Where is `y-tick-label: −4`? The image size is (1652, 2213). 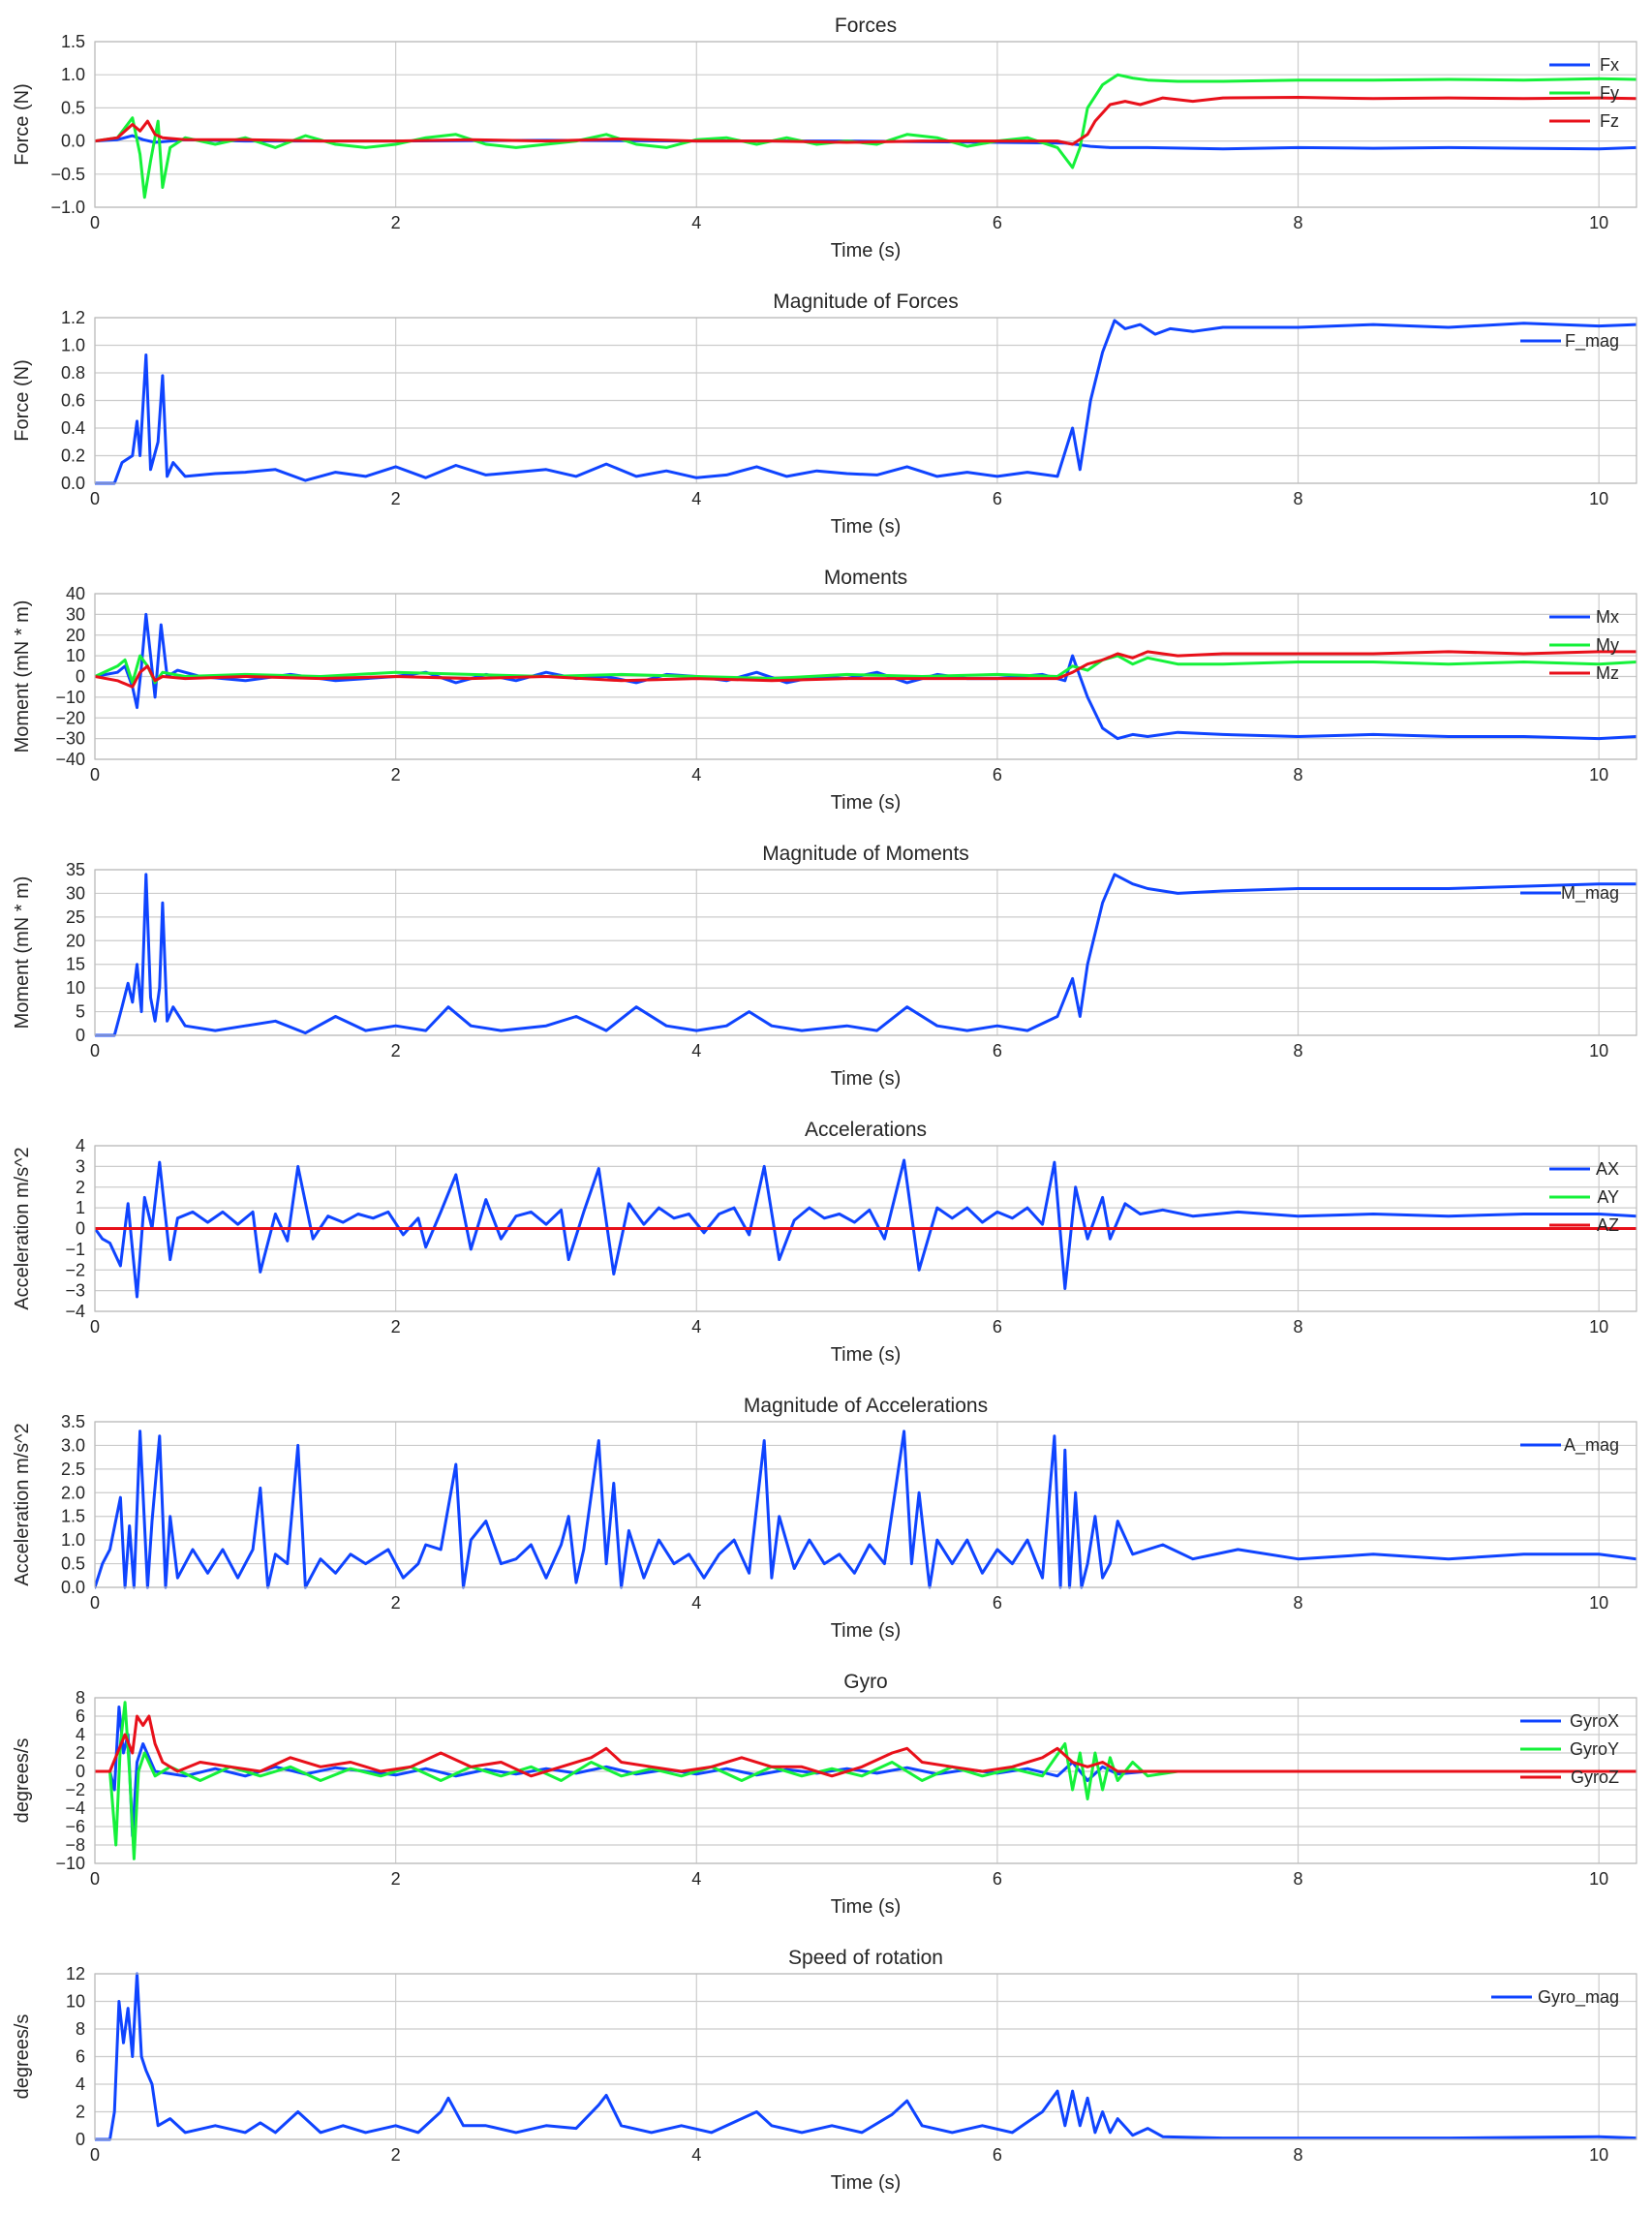 y-tick-label: −4 is located at coordinates (75, 1808).